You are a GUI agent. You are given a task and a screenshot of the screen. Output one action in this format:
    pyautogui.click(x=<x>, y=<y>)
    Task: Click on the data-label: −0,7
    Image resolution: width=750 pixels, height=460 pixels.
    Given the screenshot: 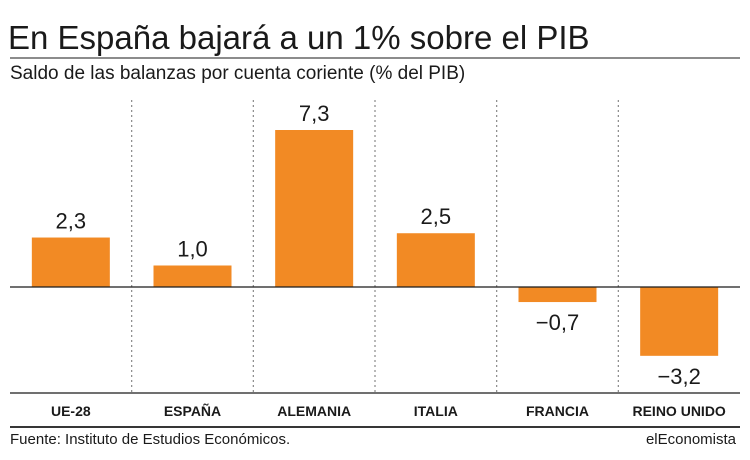 What is the action you would take?
    pyautogui.click(x=557, y=322)
    